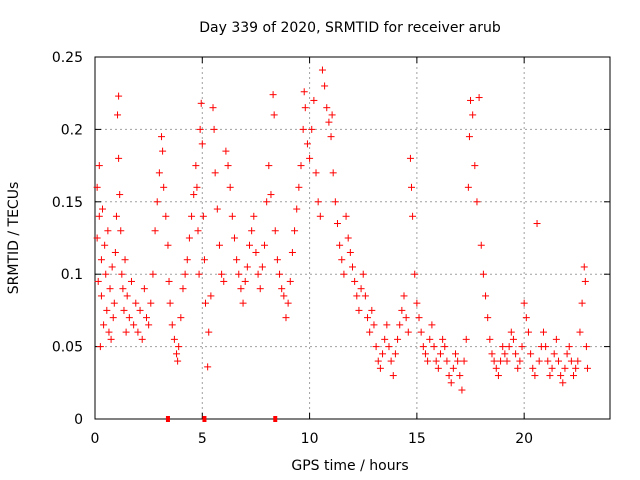 The image size is (640, 480). I want to click on x-axis-label: GPS time / hours, so click(349, 466).